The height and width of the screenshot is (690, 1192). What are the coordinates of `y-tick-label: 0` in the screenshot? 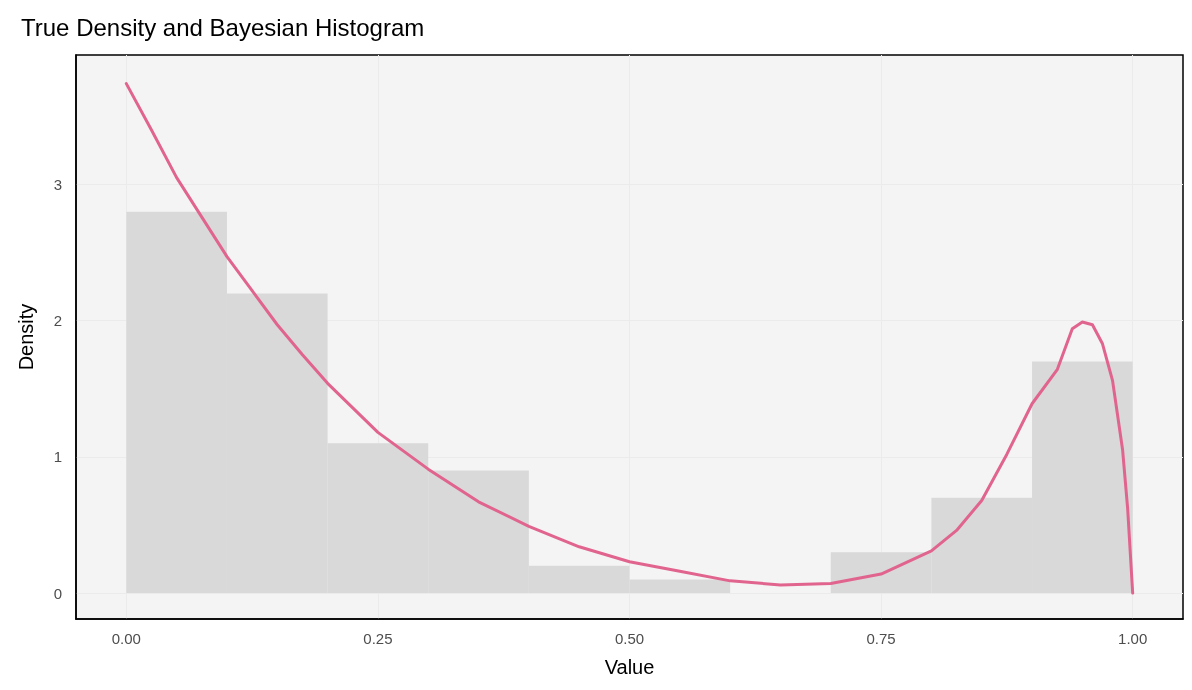 It's located at (57, 593).